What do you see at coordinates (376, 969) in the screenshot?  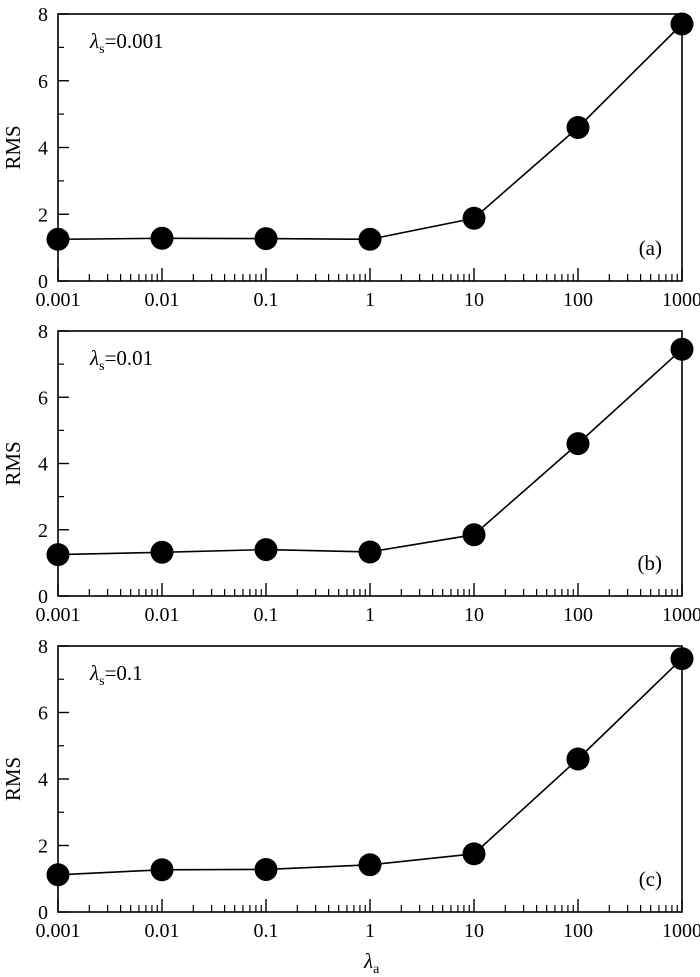 I see `x-title-subscript: a` at bounding box center [376, 969].